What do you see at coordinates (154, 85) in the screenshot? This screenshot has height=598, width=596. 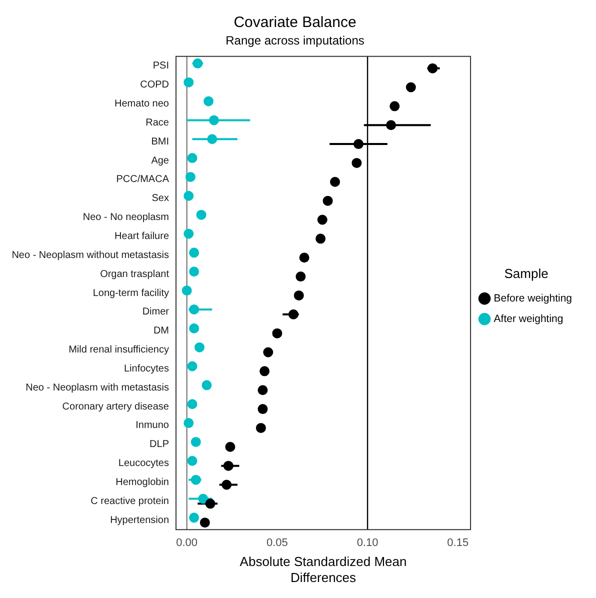 I see `y-tick-label: COPD` at bounding box center [154, 85].